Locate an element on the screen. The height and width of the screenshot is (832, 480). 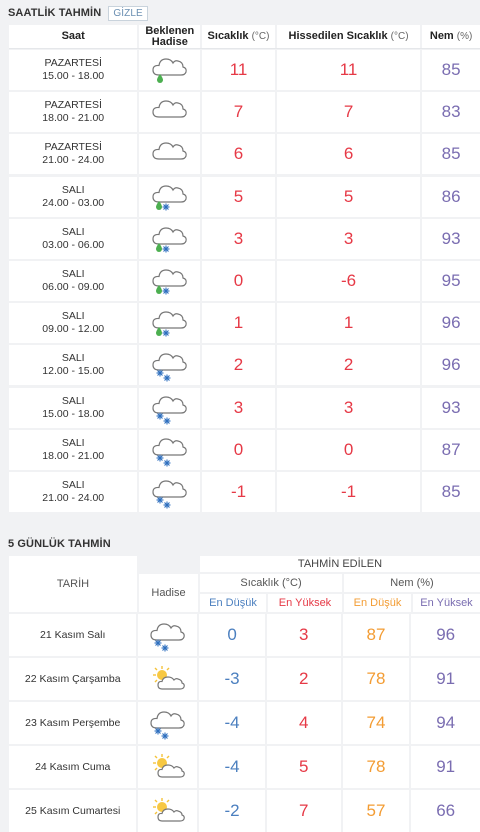
hourly-temperature: 5 is located at coordinates (238, 196).